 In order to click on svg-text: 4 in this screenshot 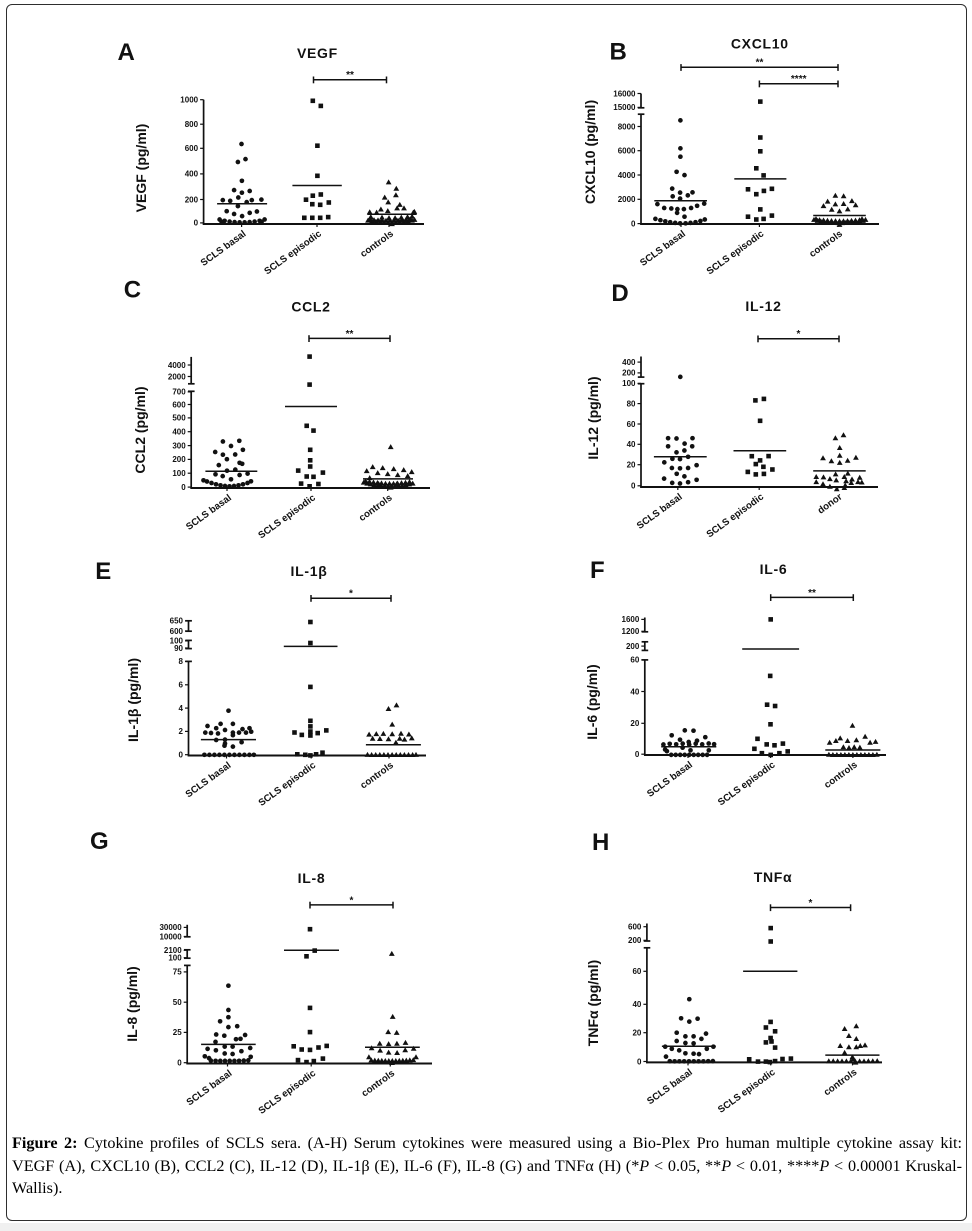, I will do `click(181, 708)`.